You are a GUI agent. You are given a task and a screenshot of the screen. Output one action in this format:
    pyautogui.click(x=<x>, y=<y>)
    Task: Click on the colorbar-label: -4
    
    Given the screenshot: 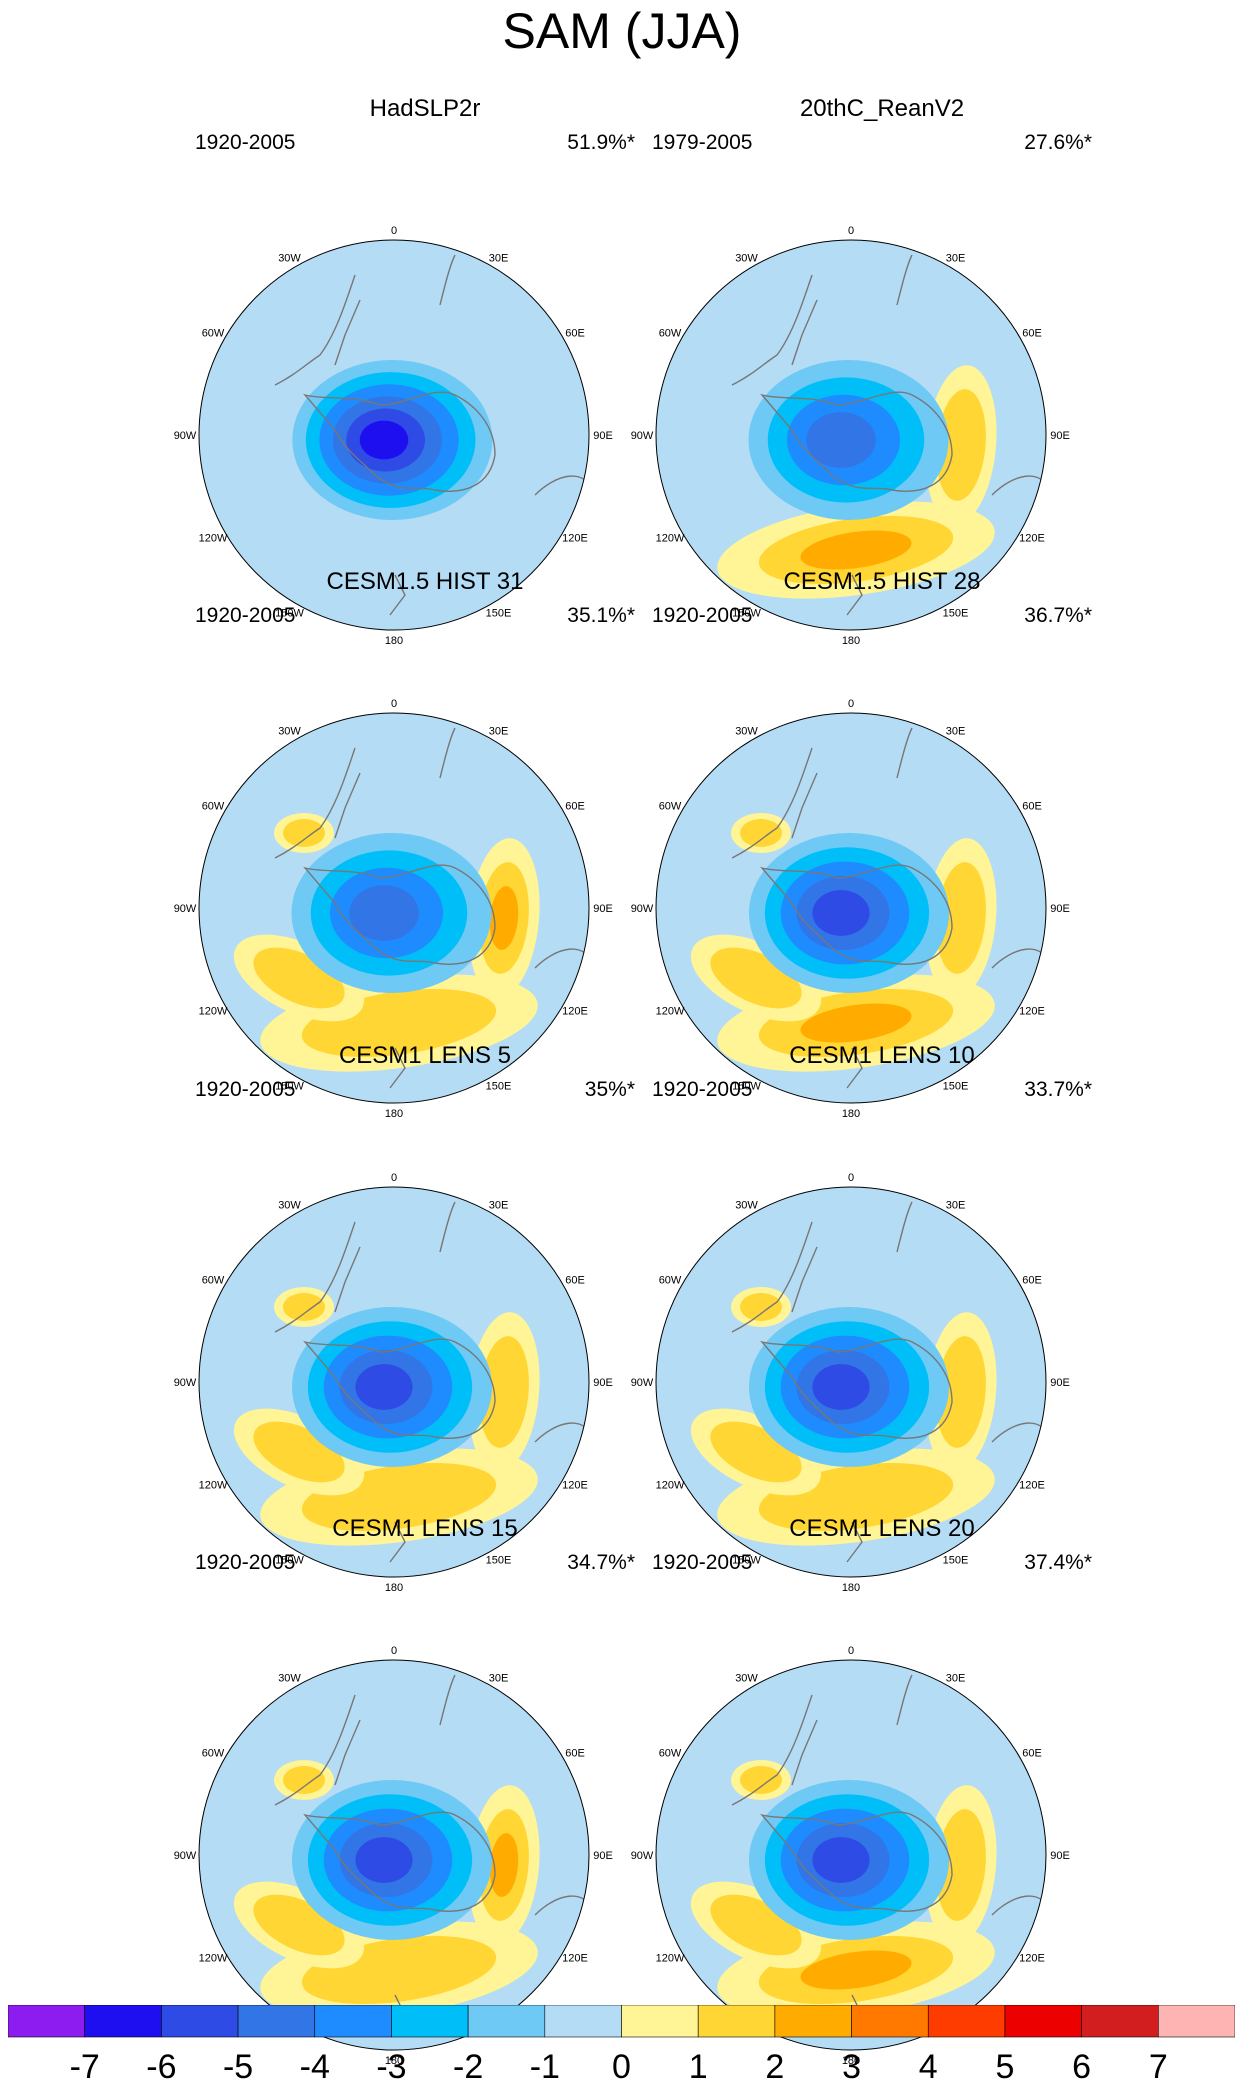 What is the action you would take?
    pyautogui.click(x=315, y=2065)
    